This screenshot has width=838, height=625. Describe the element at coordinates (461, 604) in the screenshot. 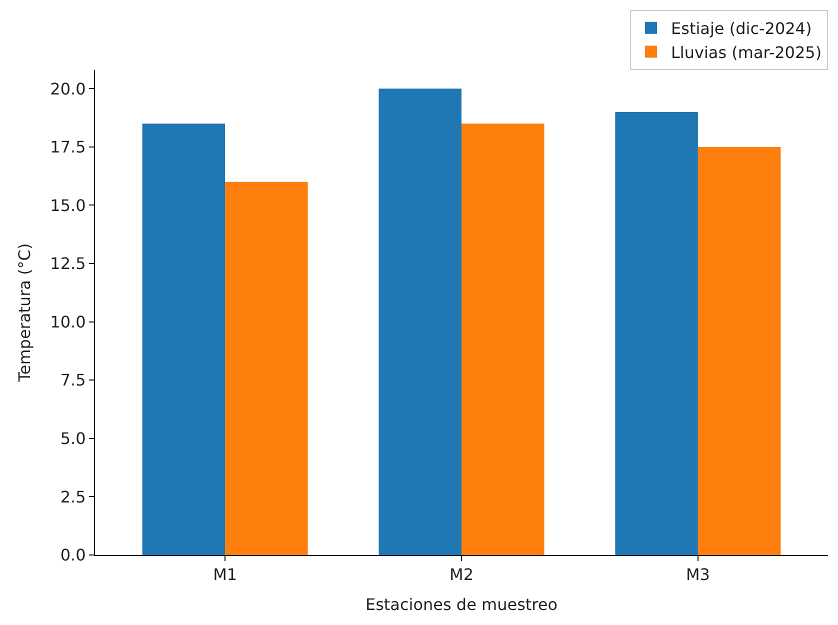

I see `x-axis-title: Estaciones de muestreo` at that location.